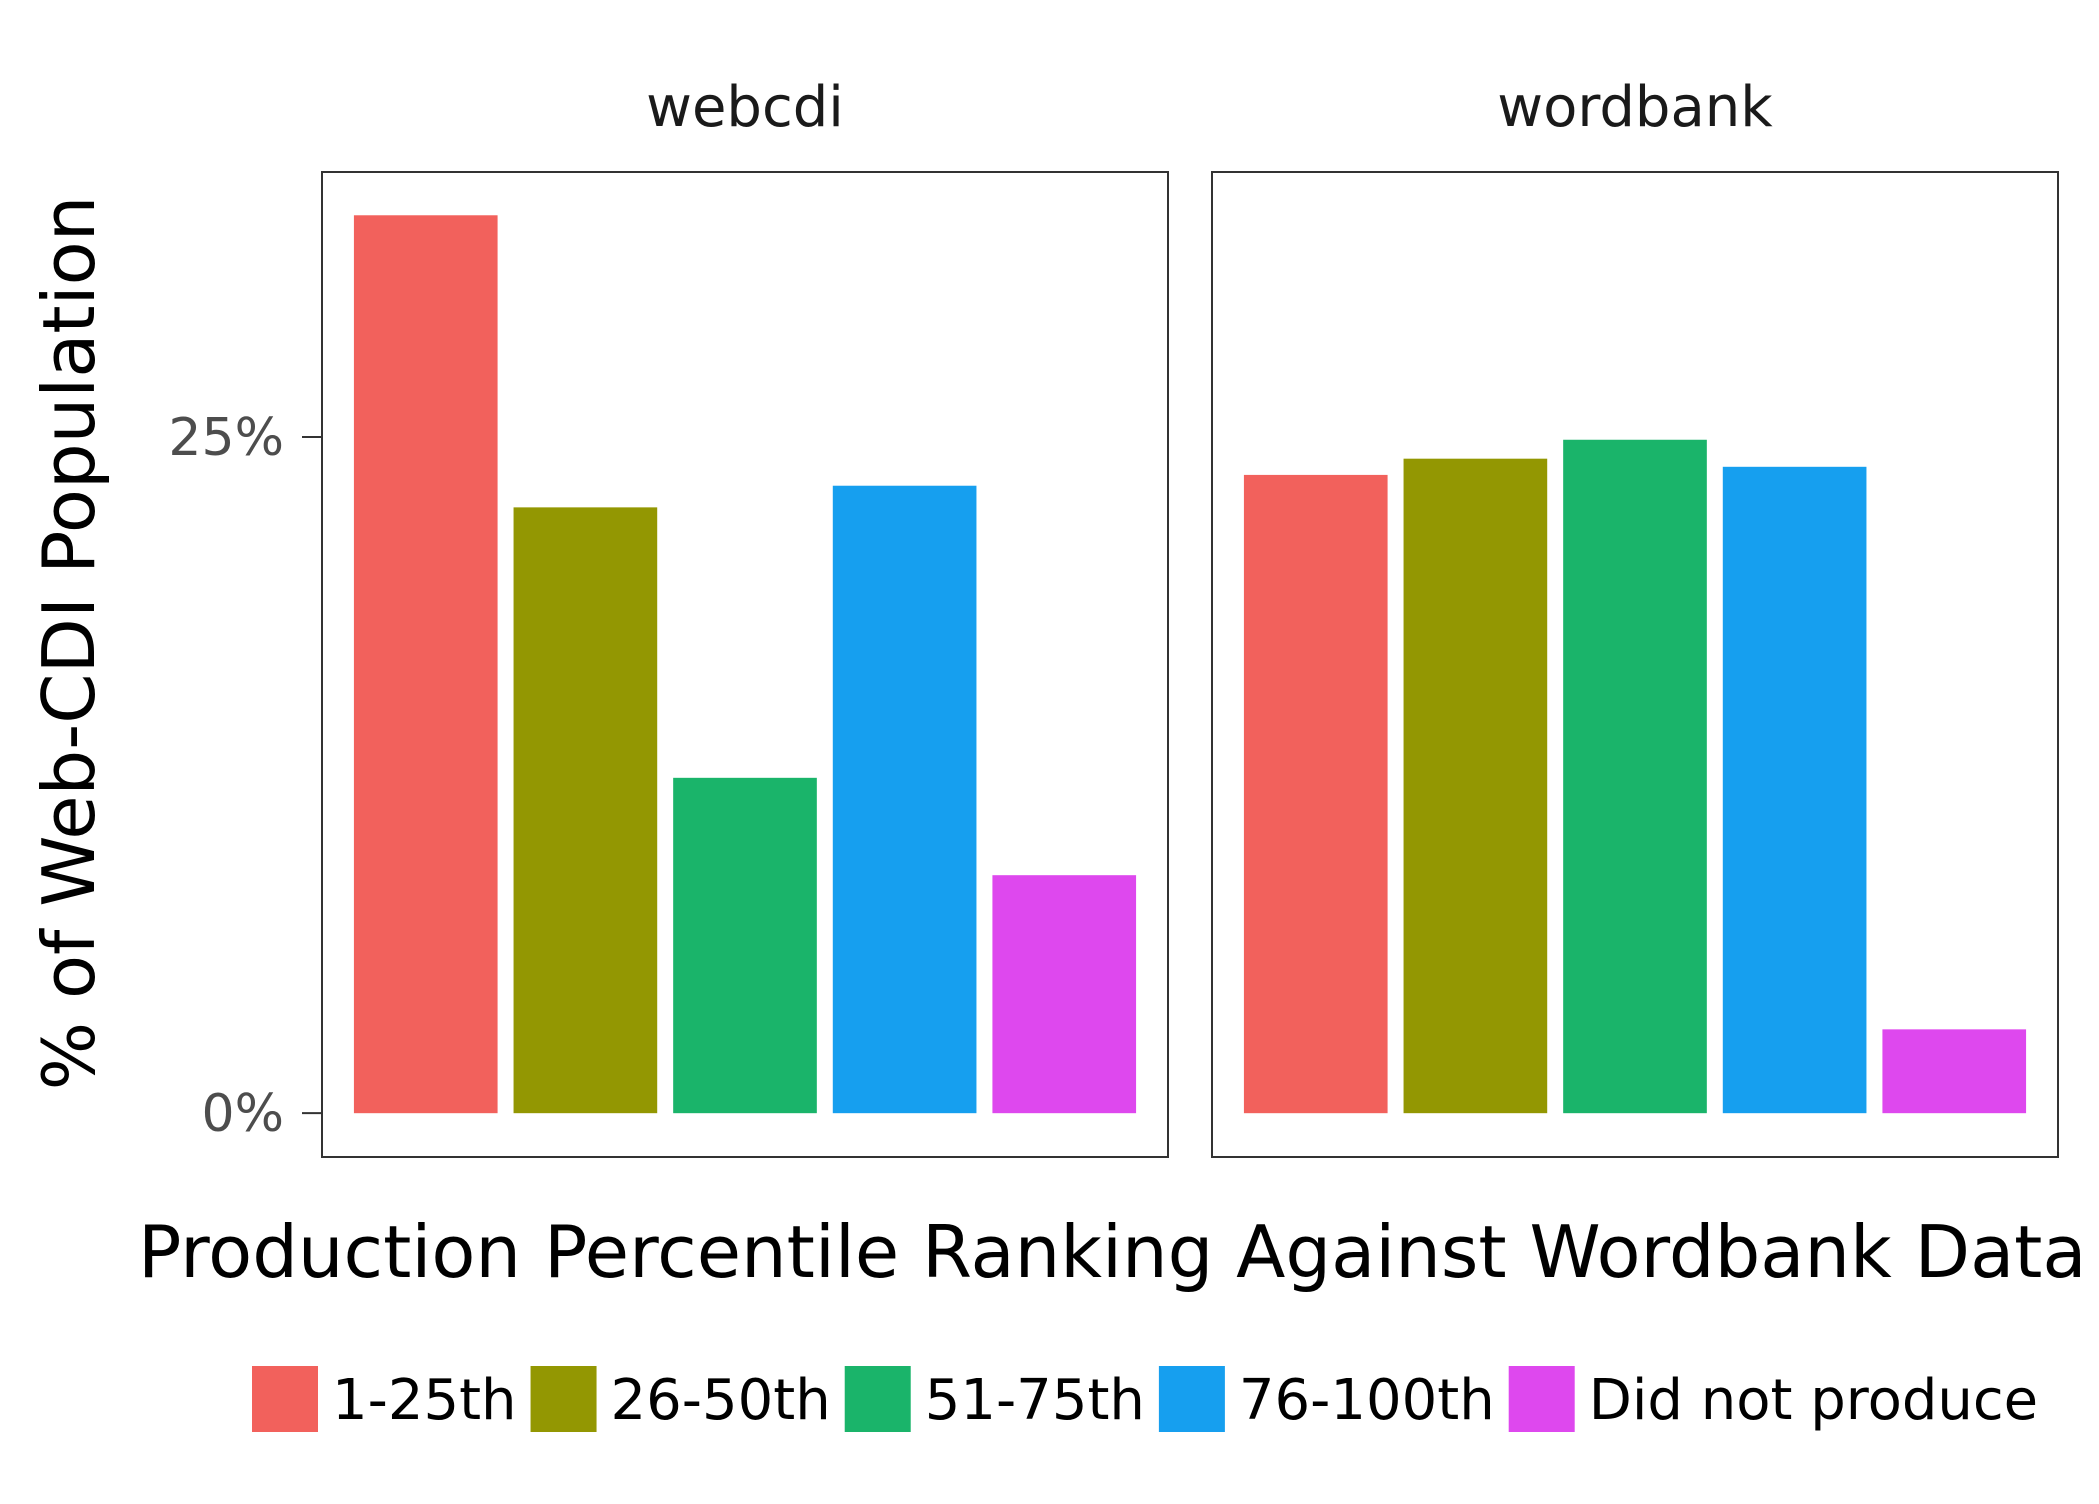  Describe the element at coordinates (1635, 107) in the screenshot. I see `facet-strip-title: wordbank` at that location.